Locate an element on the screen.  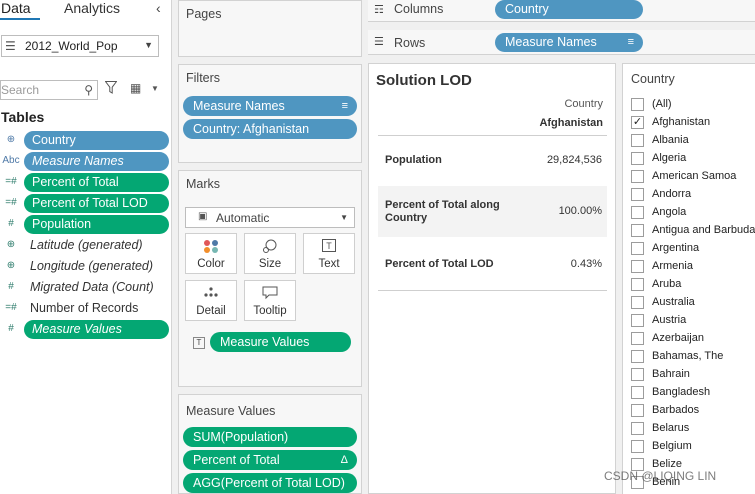
field-type-icon: # is located at coordinates (11, 328).